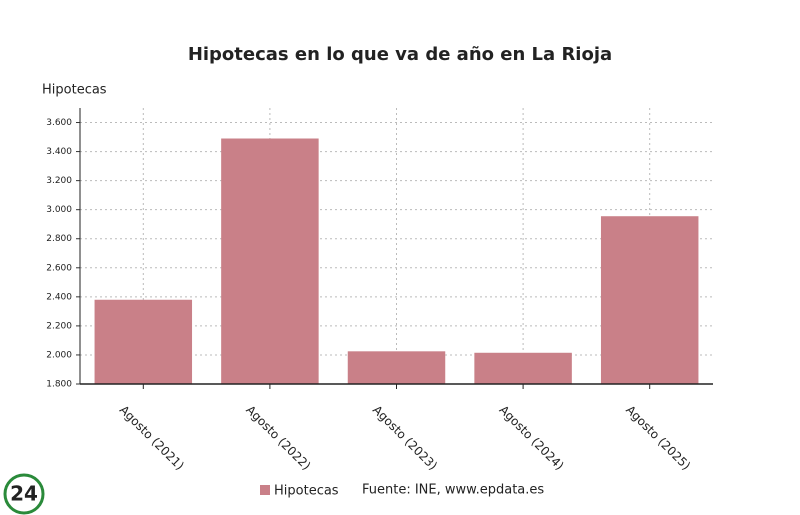 Image resolution: width=800 pixels, height=515 pixels. What do you see at coordinates (74, 90) in the screenshot?
I see `y-axis-label: Hipotecas` at bounding box center [74, 90].